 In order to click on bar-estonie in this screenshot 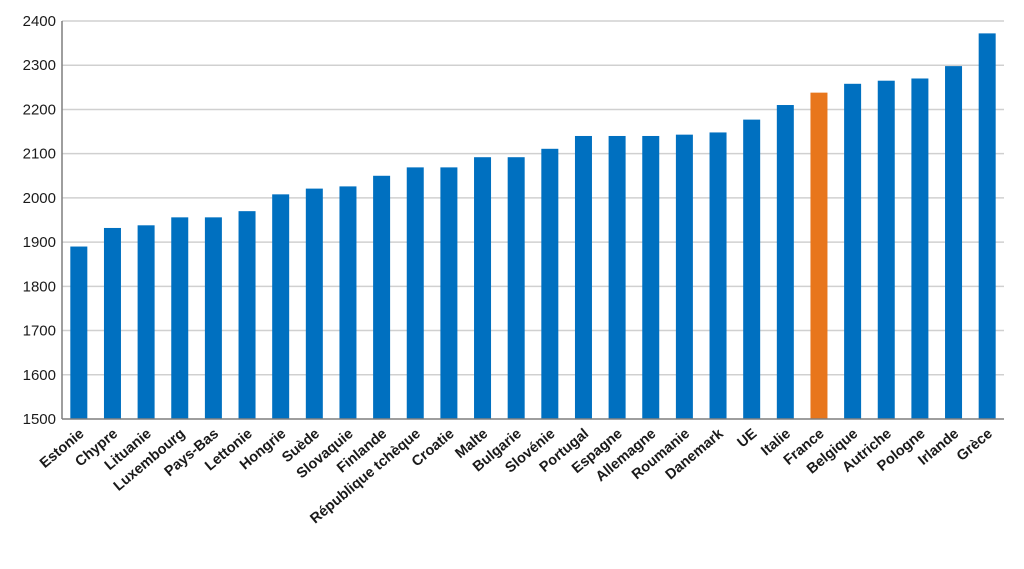, I will do `click(79, 332)`.